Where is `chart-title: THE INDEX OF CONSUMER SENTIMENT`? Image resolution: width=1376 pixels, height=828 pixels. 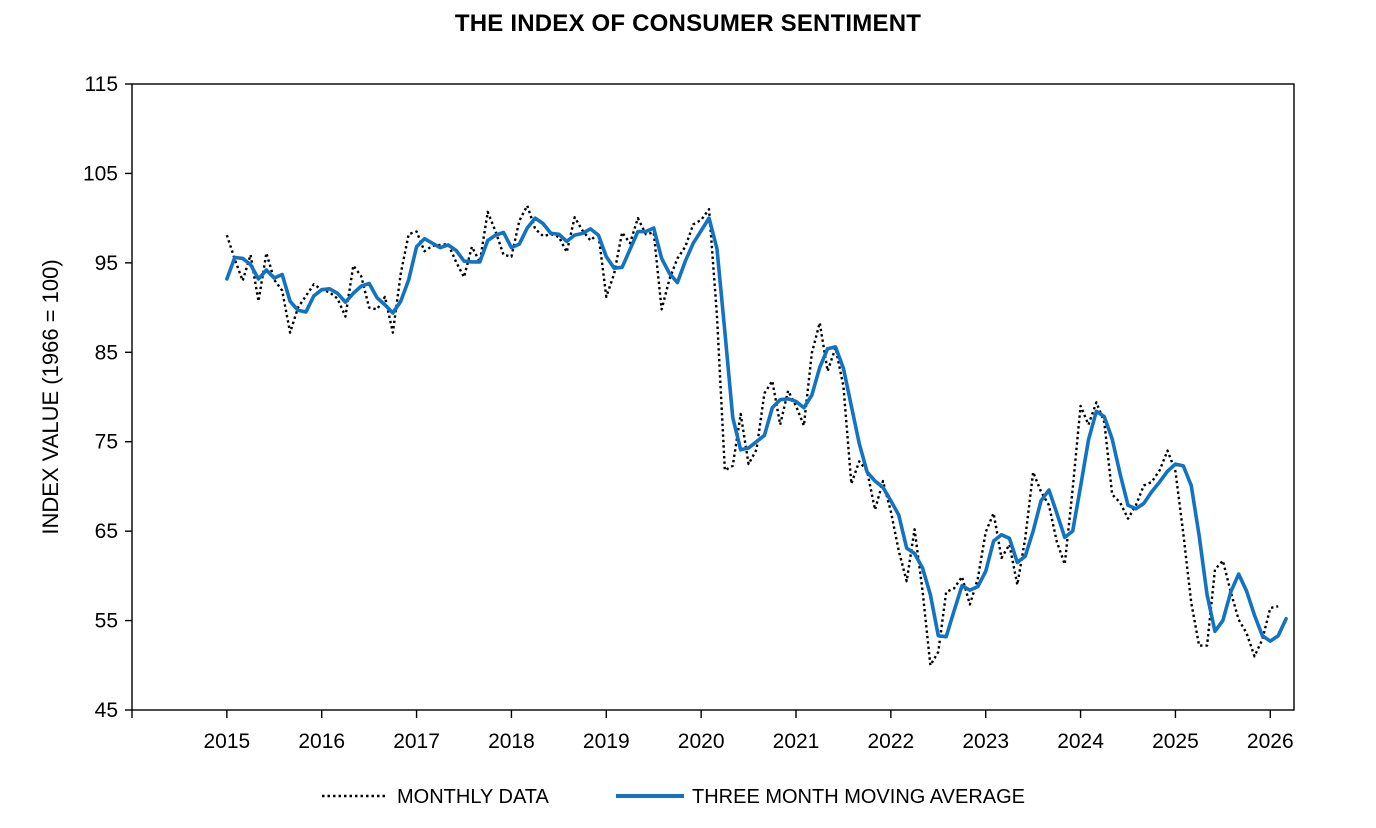
chart-title: THE INDEX OF CONSUMER SENTIMENT is located at coordinates (688, 23).